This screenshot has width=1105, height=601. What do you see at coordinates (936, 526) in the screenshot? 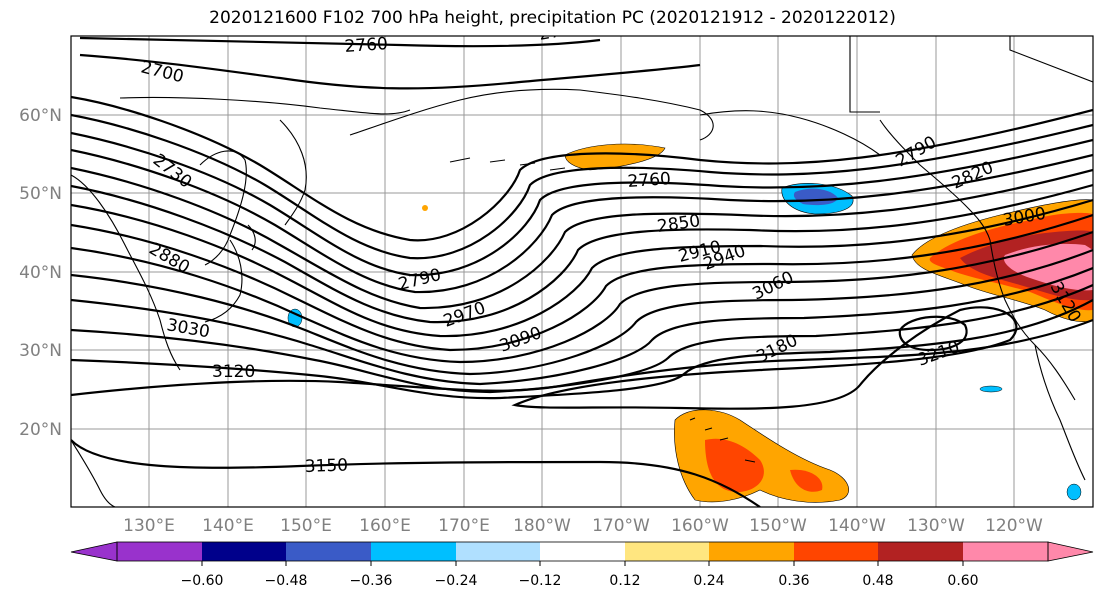
I see `lon-label: 130°W` at bounding box center [936, 526].